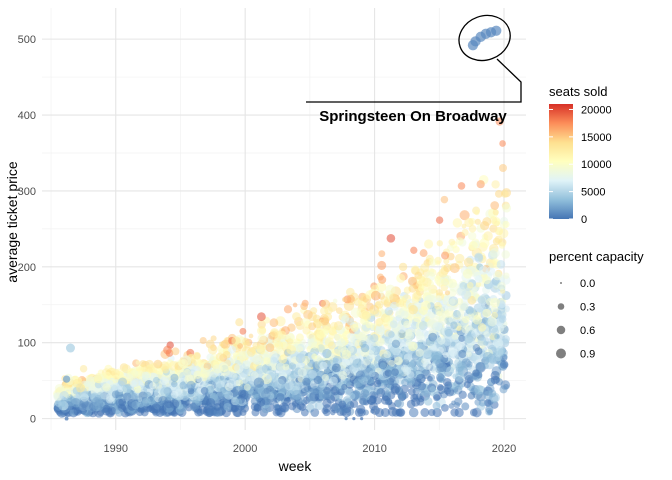 Image resolution: width=672 pixels, height=480 pixels. Describe the element at coordinates (596, 165) in the screenshot. I see `colorbar-tick-label: 10000` at that location.